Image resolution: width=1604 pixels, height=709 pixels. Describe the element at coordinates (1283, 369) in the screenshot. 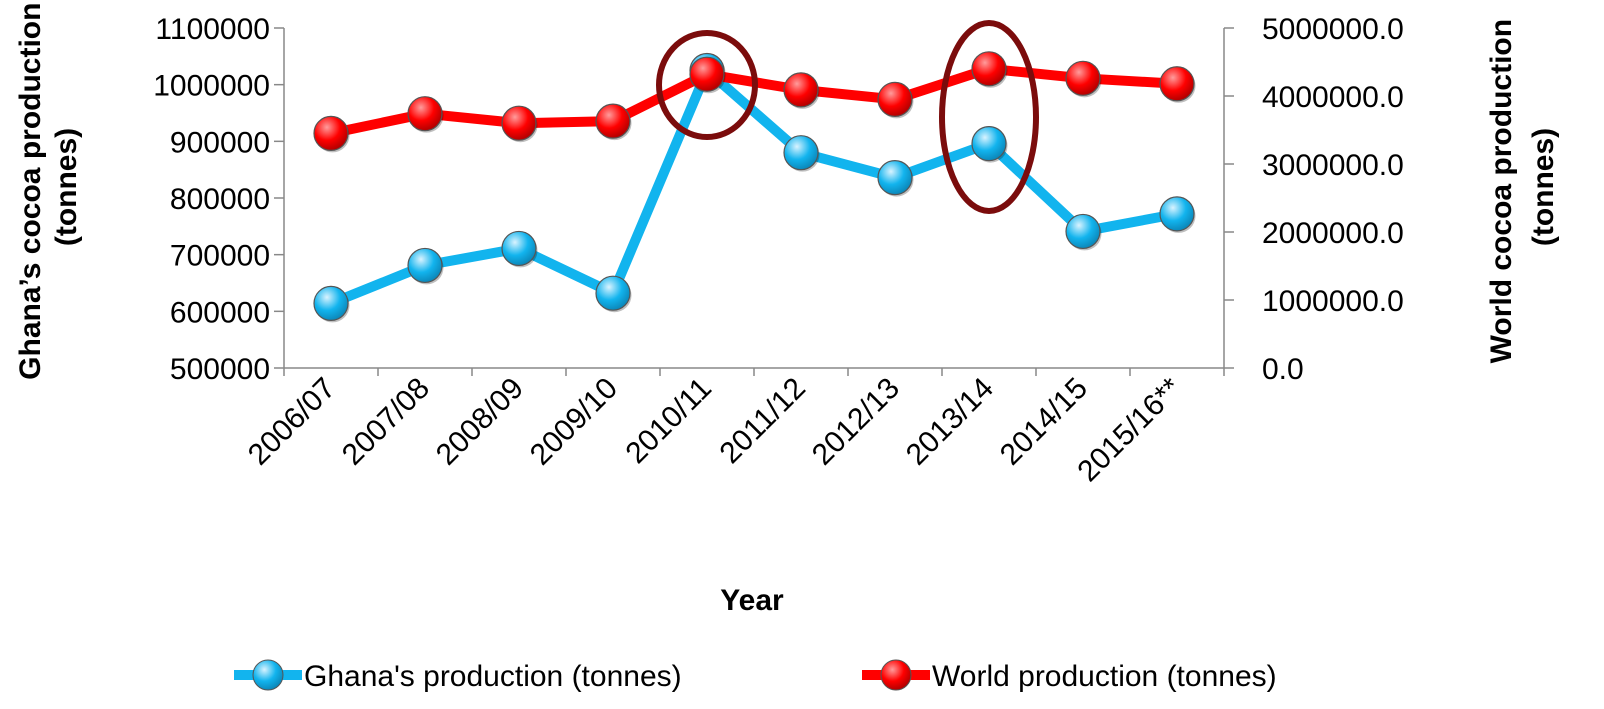

I see `y-right-tick-label: 0.0` at that location.